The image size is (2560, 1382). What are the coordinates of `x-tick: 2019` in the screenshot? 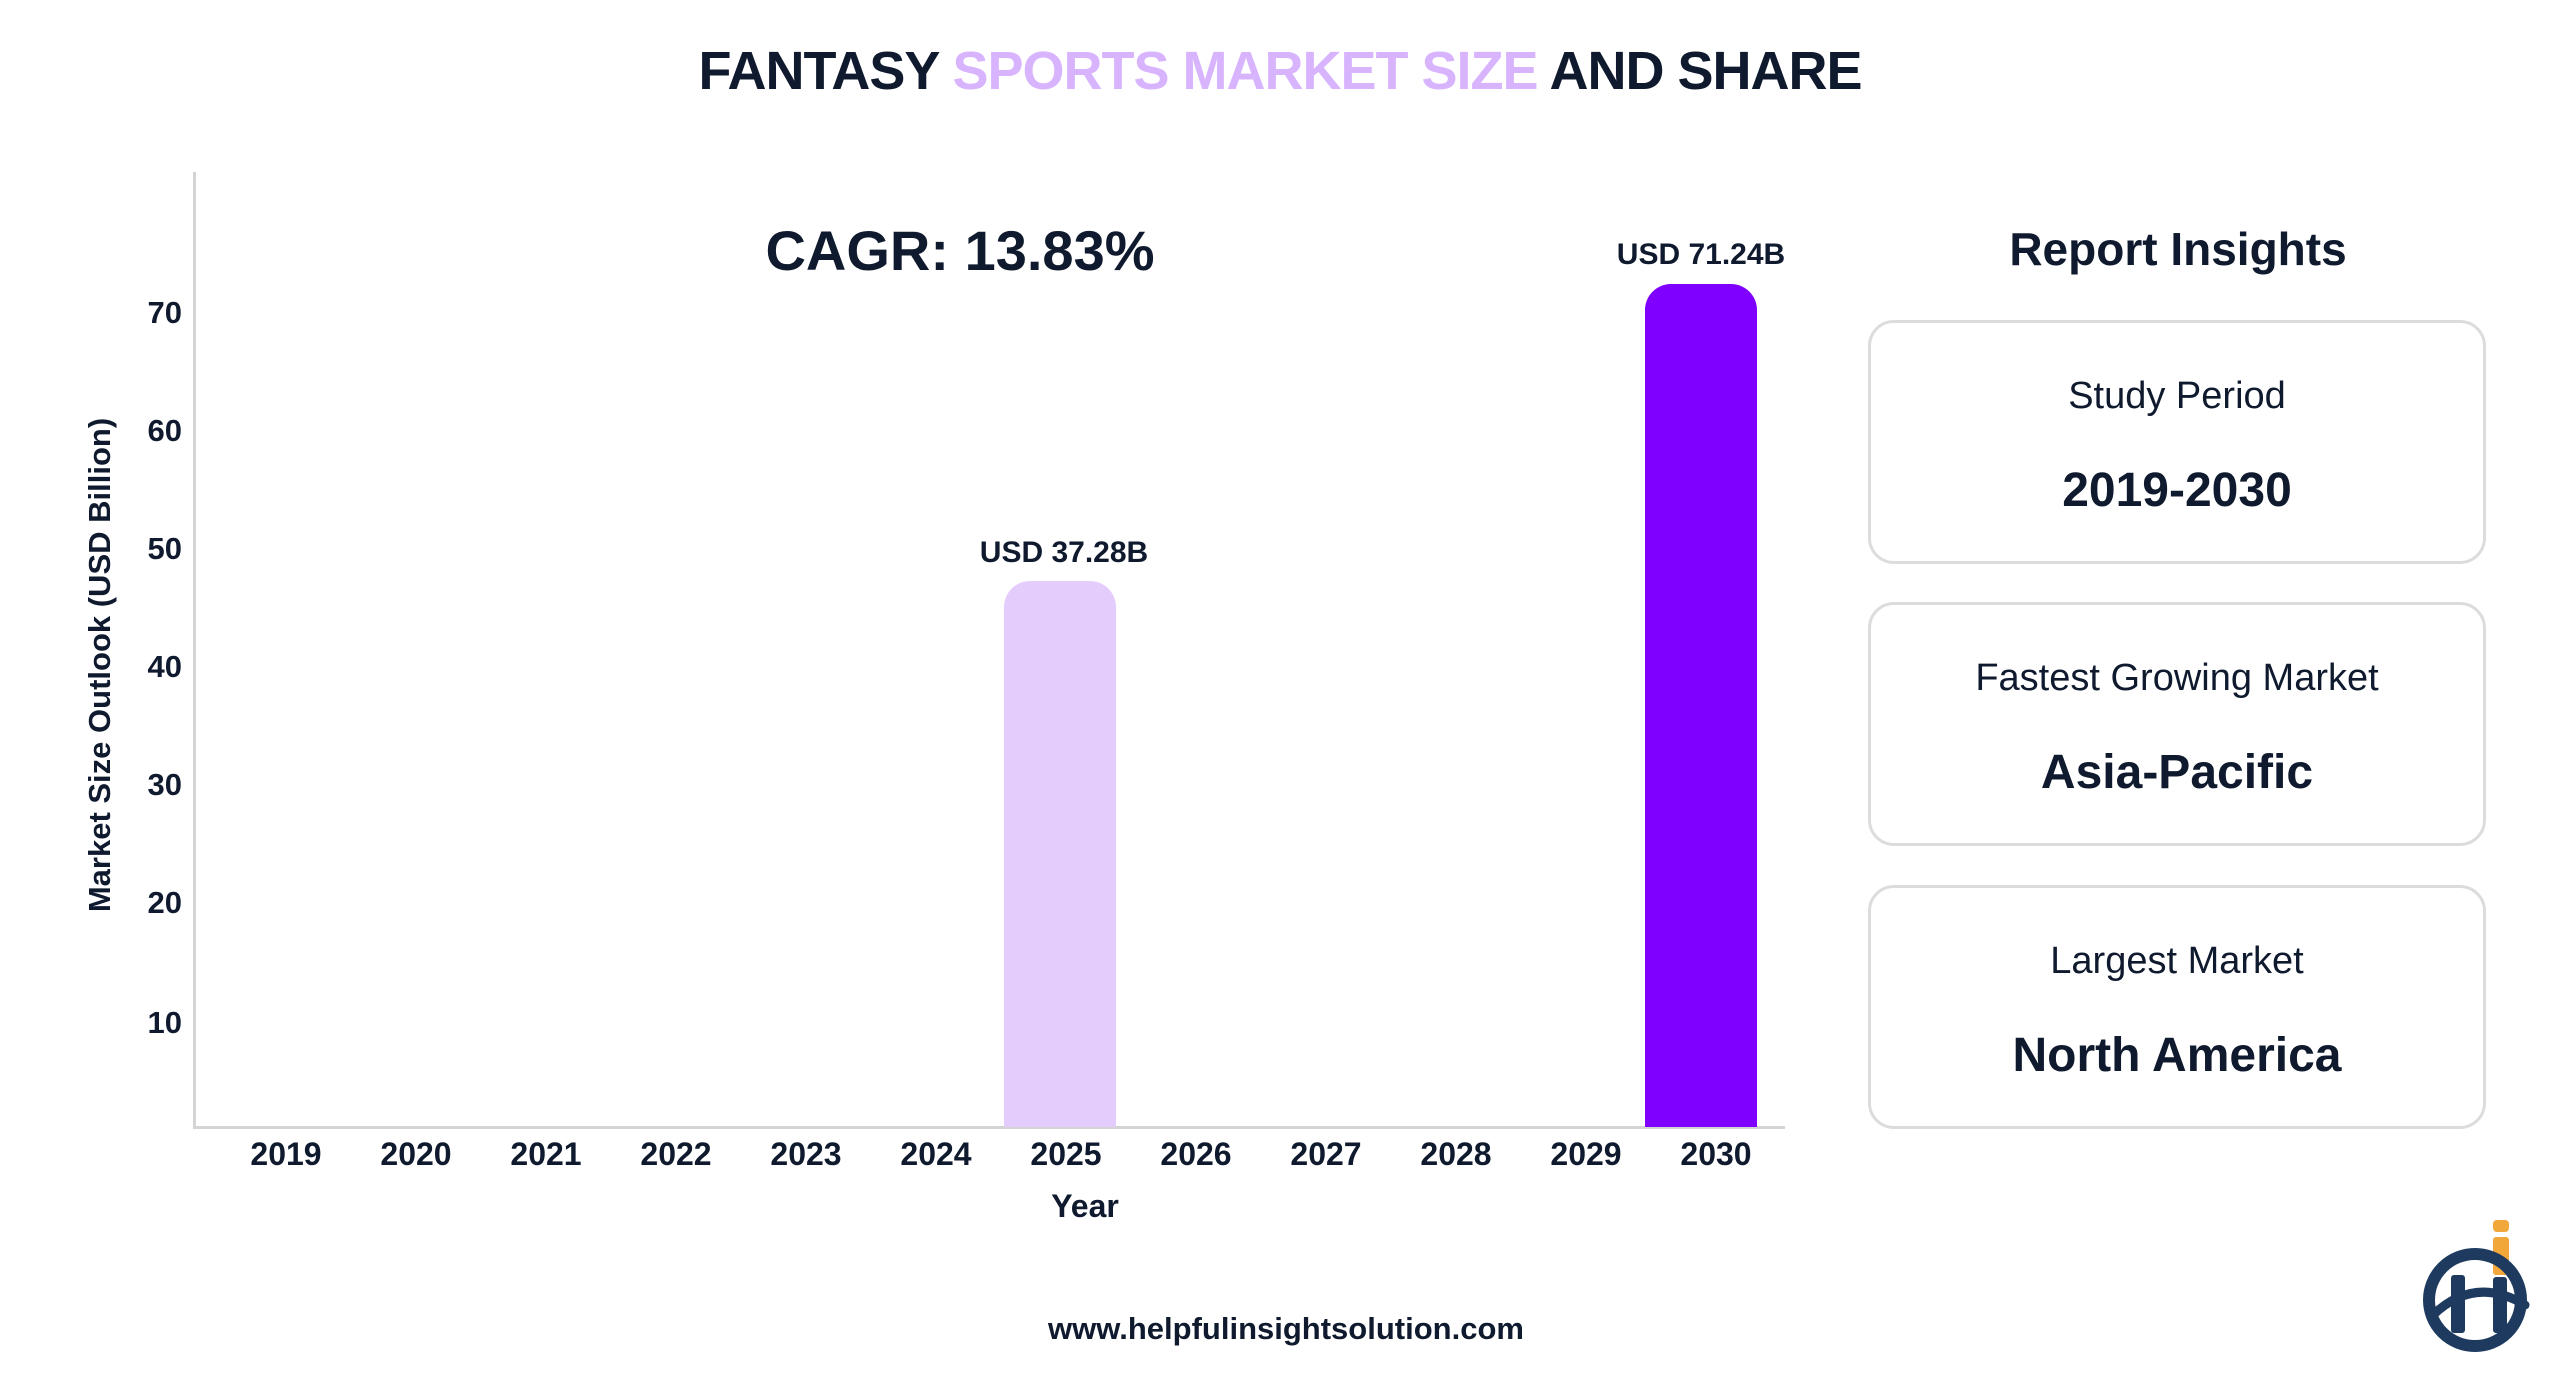 It's located at (286, 1154).